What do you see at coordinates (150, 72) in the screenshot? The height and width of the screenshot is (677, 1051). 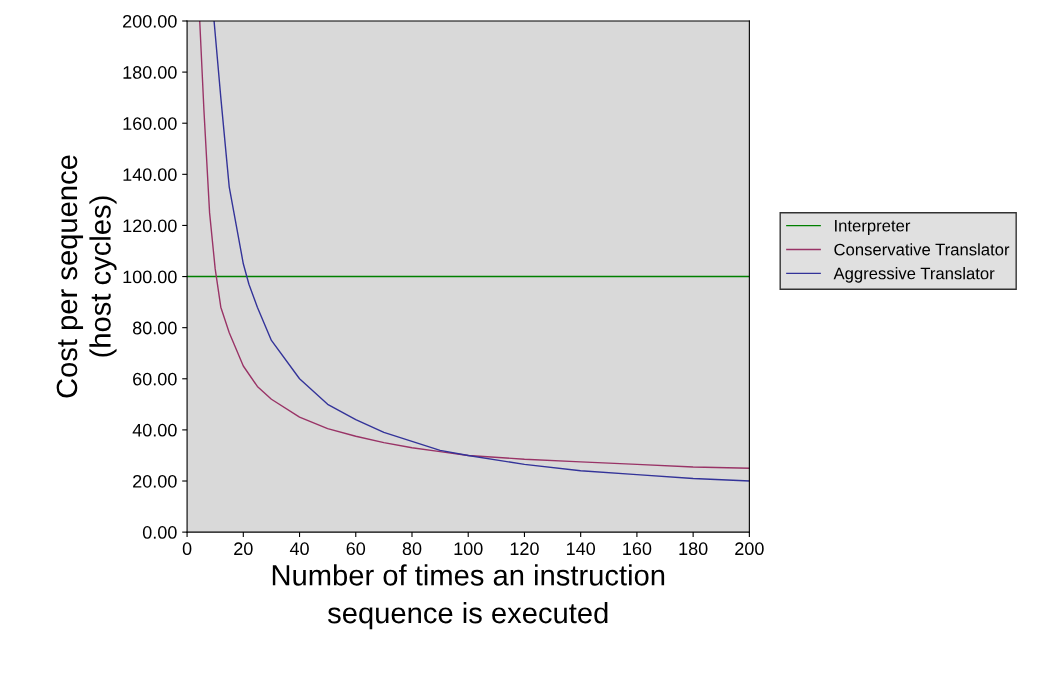 I see `y-tick-label: 180.00` at bounding box center [150, 72].